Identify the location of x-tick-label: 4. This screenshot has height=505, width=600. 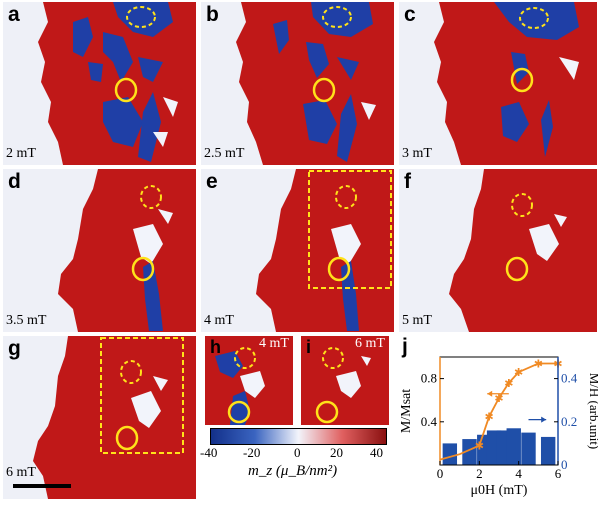
(518, 473).